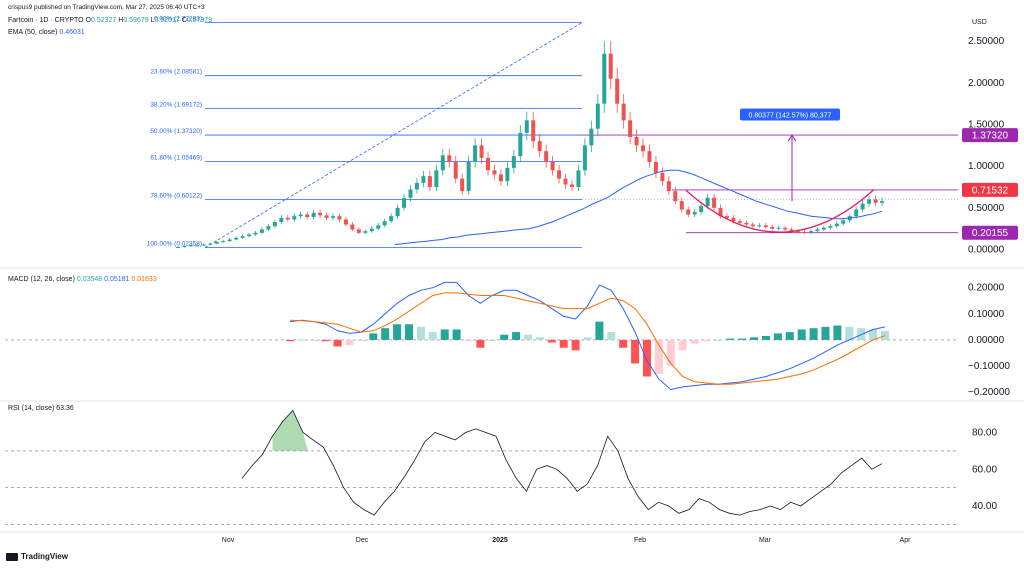 This screenshot has height=569, width=1024. I want to click on rsi-label: RSI (14, close), so click(31, 408).